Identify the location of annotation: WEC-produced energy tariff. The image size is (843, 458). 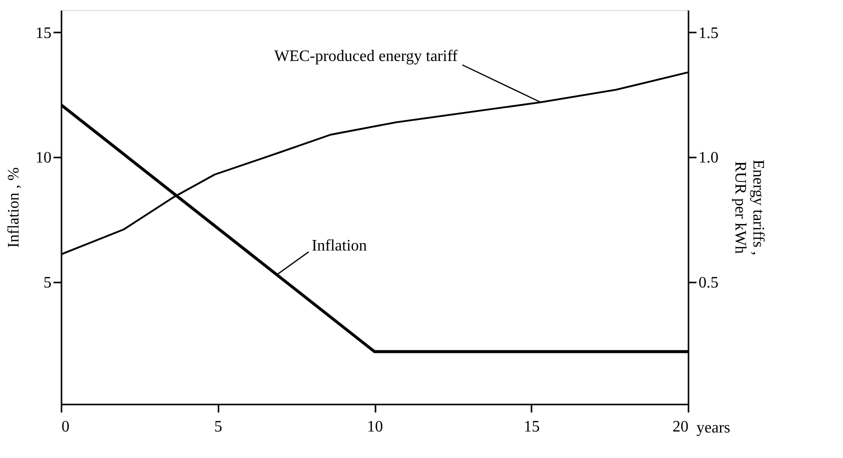
(366, 57).